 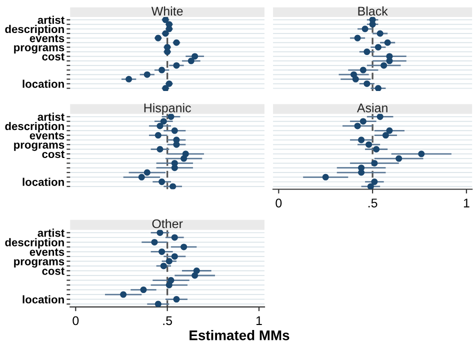 What do you see at coordinates (372, 107) in the screenshot?
I see `chart-title: Asian` at bounding box center [372, 107].